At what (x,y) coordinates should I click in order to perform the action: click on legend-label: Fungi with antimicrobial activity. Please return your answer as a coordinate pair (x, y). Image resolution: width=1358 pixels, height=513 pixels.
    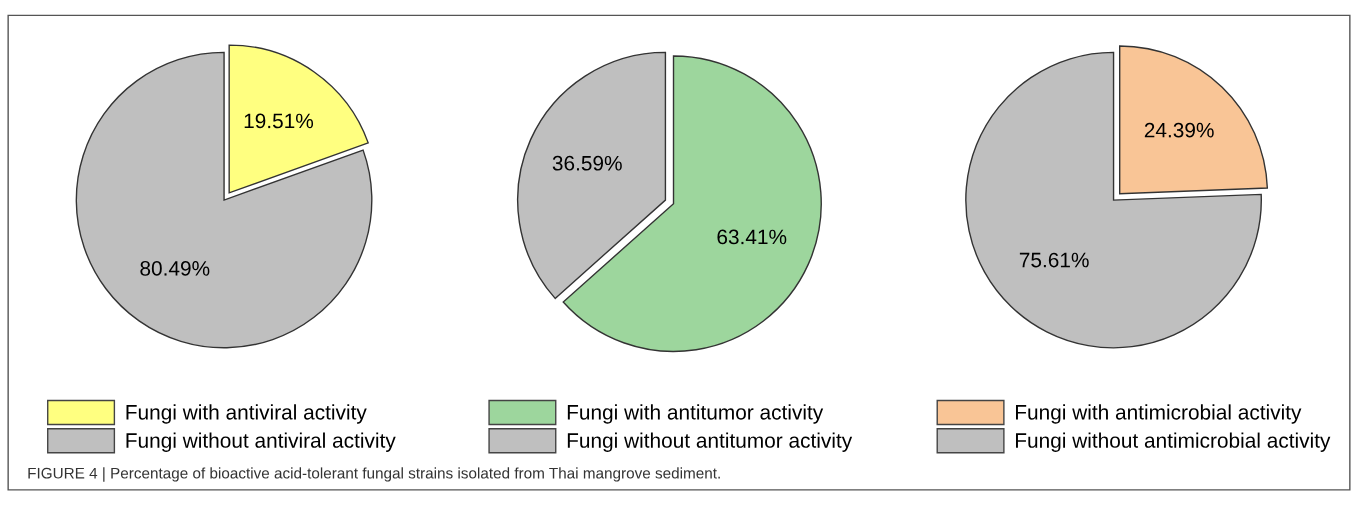
    Looking at the image, I should click on (1159, 414).